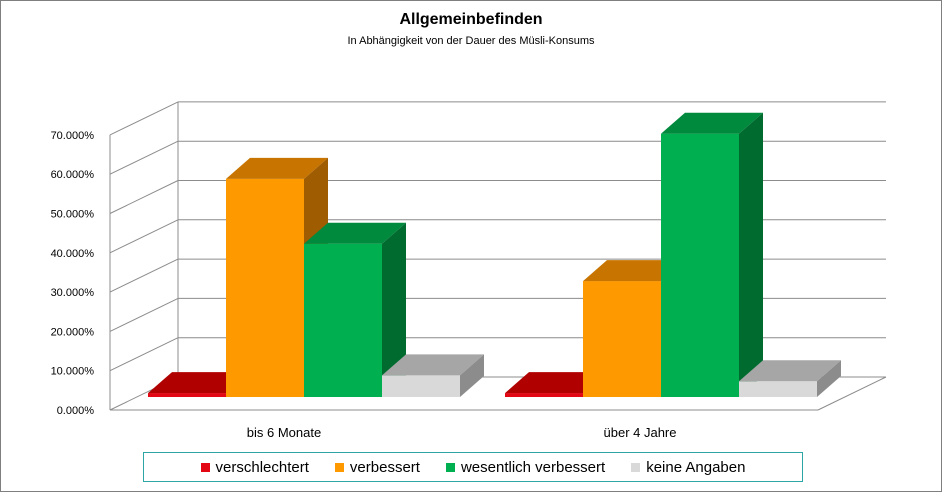 This screenshot has height=492, width=942. Describe the element at coordinates (73, 215) in the screenshot. I see `y-tick-label: 50.000%` at that location.